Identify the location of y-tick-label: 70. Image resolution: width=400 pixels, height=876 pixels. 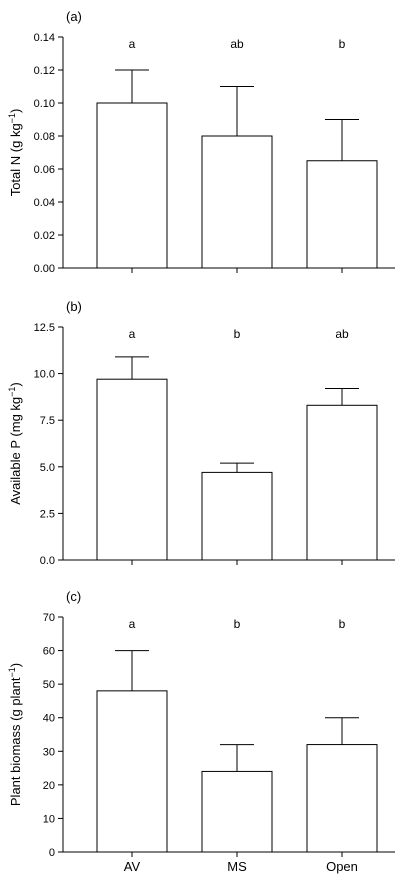
(49, 618).